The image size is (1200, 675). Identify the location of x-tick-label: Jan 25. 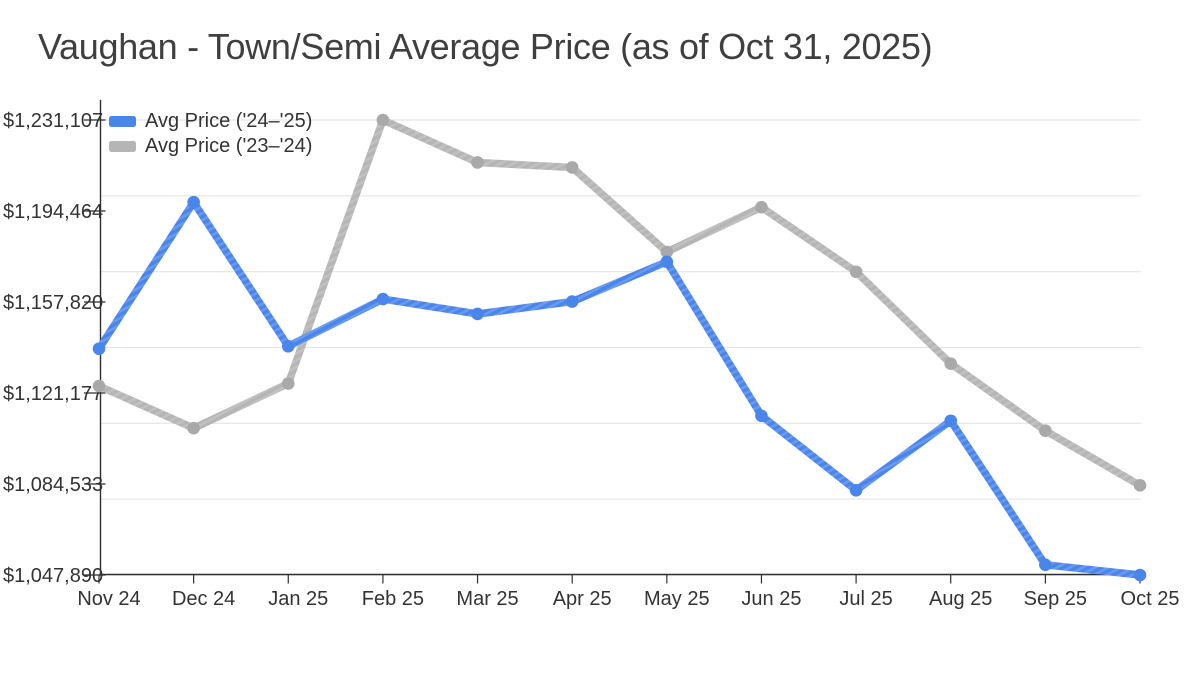
(298, 599).